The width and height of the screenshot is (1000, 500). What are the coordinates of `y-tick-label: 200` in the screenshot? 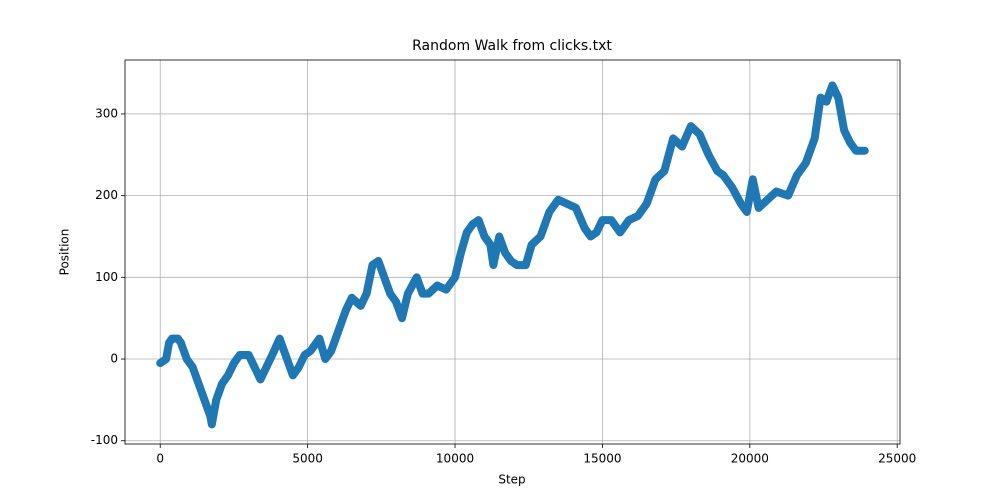 It's located at (106, 195).